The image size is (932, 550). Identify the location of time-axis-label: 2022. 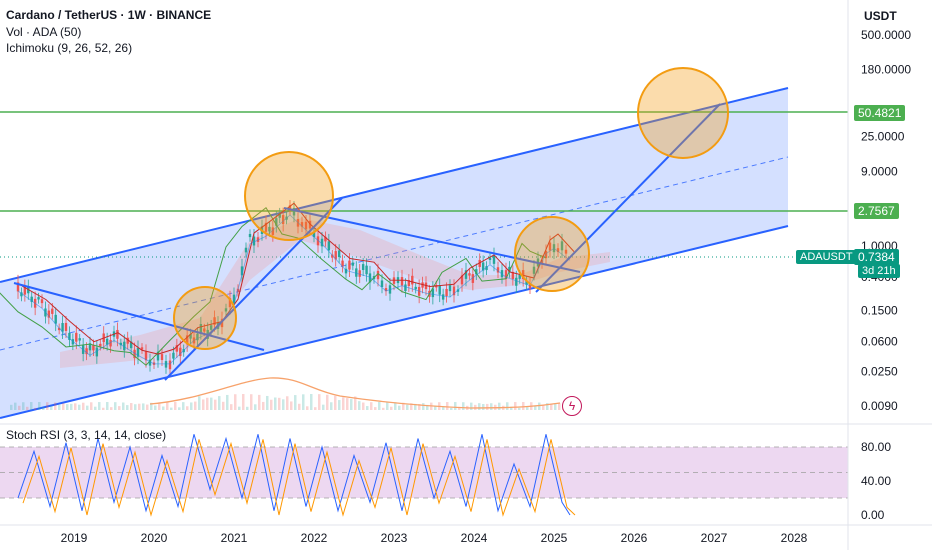
(314, 538).